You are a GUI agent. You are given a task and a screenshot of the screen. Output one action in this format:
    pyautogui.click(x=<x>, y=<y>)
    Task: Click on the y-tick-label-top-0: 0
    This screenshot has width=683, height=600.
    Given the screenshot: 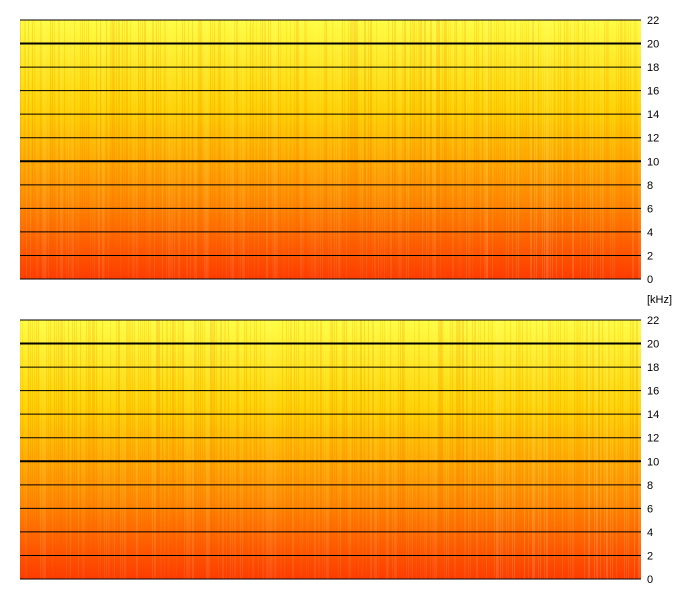 What is the action you would take?
    pyautogui.click(x=650, y=280)
    